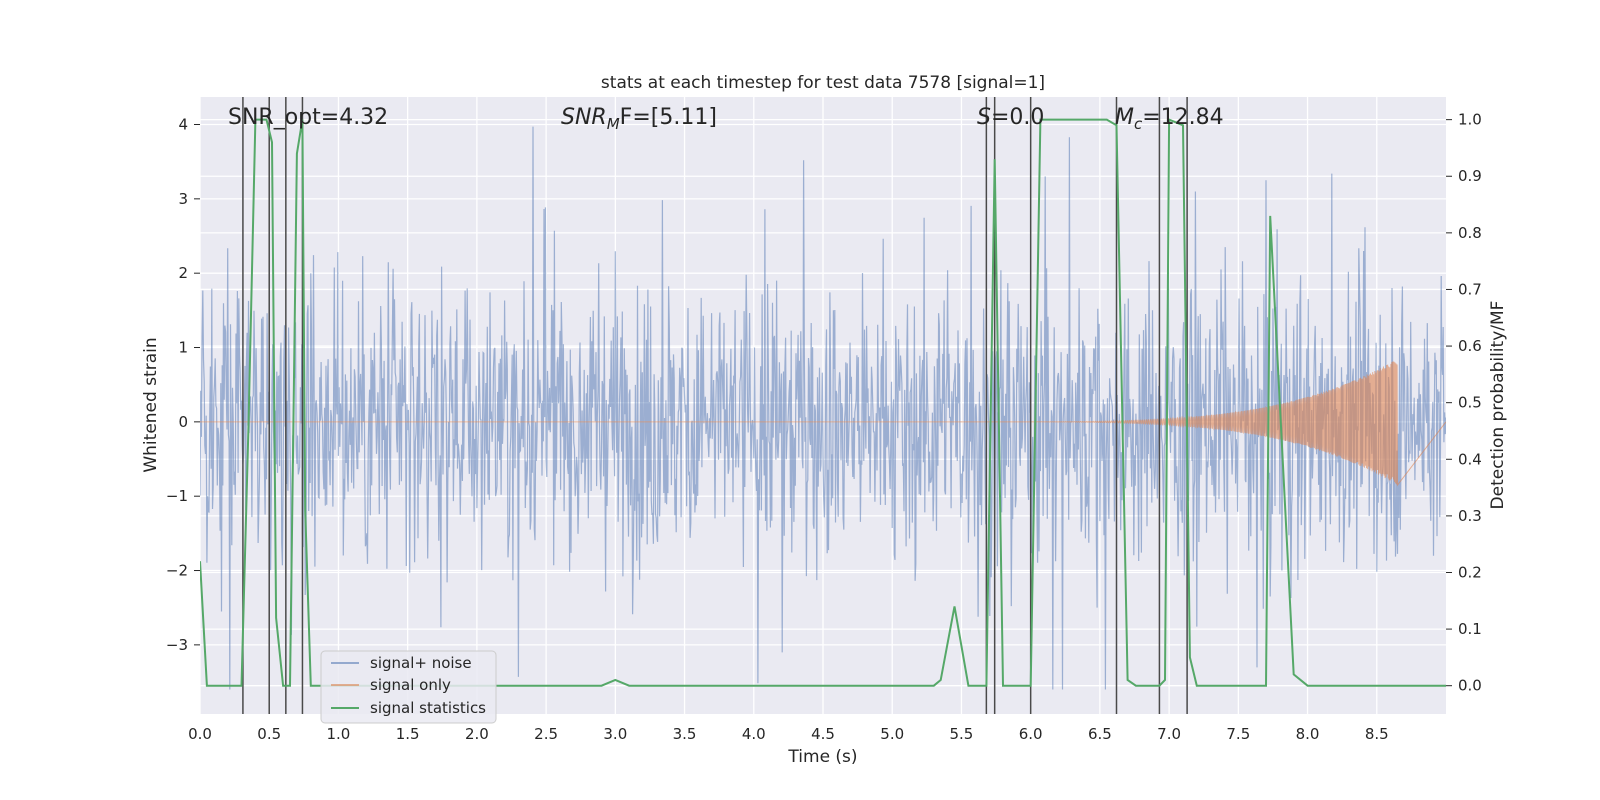 The image size is (1600, 800). I want to click on y-right-tick-label: 0.7, so click(1470, 289).